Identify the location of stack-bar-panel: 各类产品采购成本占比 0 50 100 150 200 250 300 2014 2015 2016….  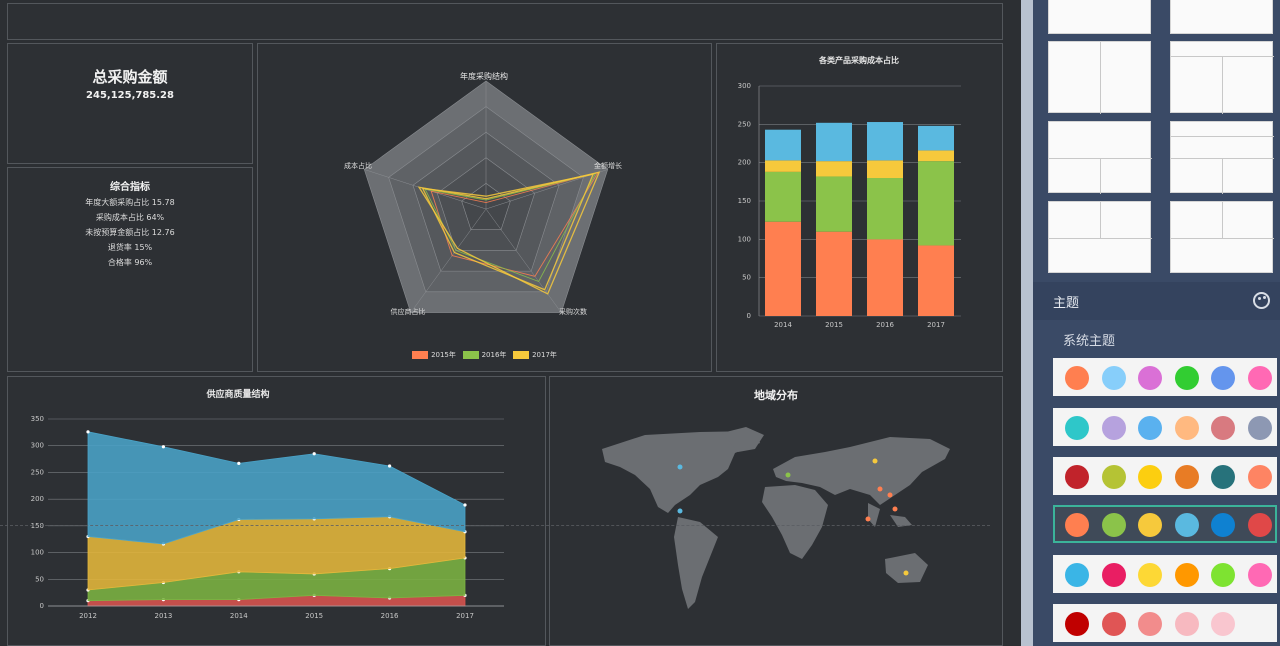
(859, 207).